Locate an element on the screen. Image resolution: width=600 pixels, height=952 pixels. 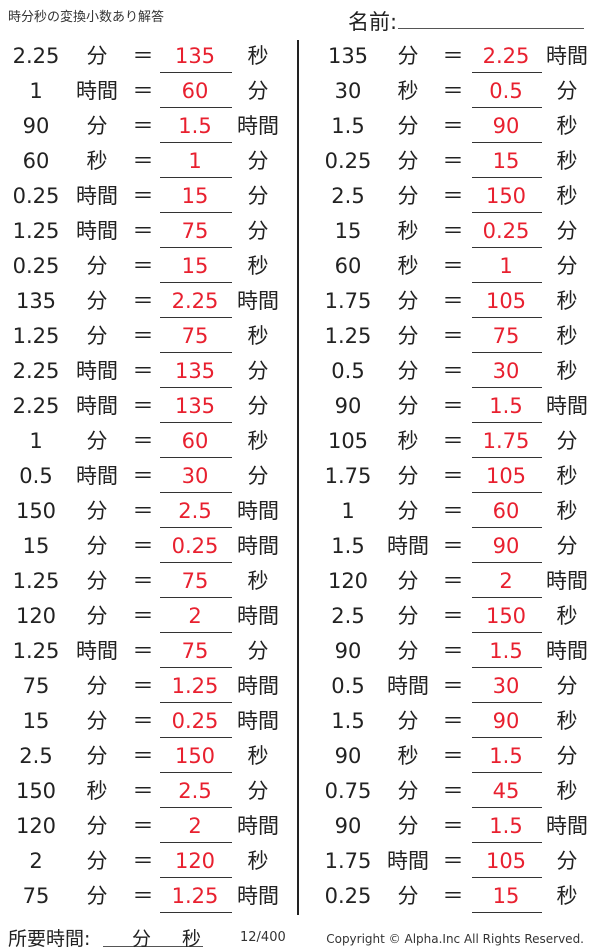
answer-value: 15 is located at coordinates (195, 196).